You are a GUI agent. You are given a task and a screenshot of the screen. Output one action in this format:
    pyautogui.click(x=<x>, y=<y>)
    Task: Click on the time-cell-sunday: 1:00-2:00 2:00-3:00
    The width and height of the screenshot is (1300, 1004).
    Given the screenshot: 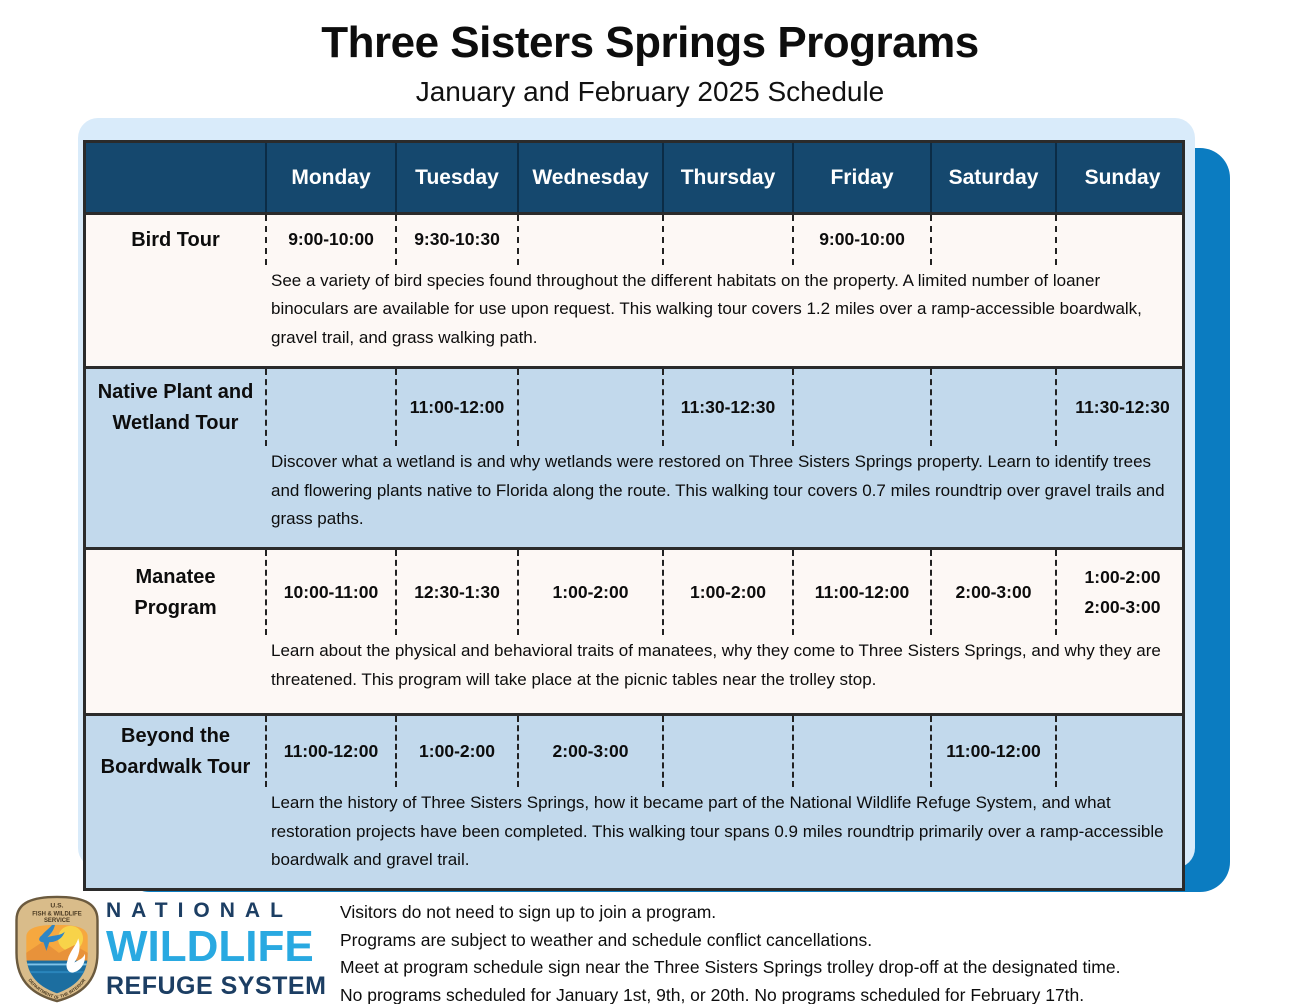 What is the action you would take?
    pyautogui.click(x=1121, y=593)
    